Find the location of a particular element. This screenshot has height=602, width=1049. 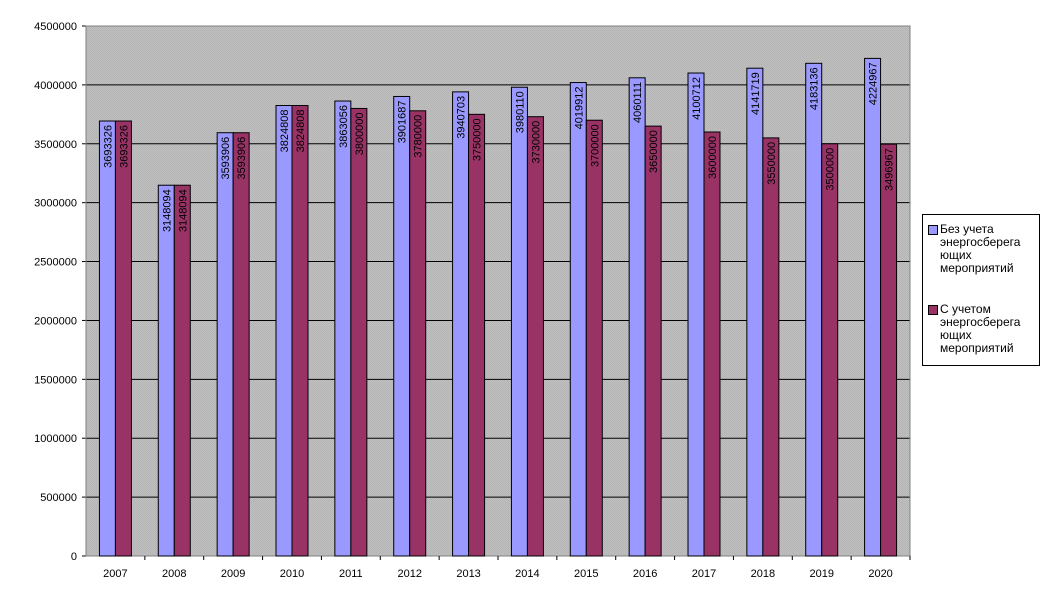

data-label: 3600000 is located at coordinates (713, 157).